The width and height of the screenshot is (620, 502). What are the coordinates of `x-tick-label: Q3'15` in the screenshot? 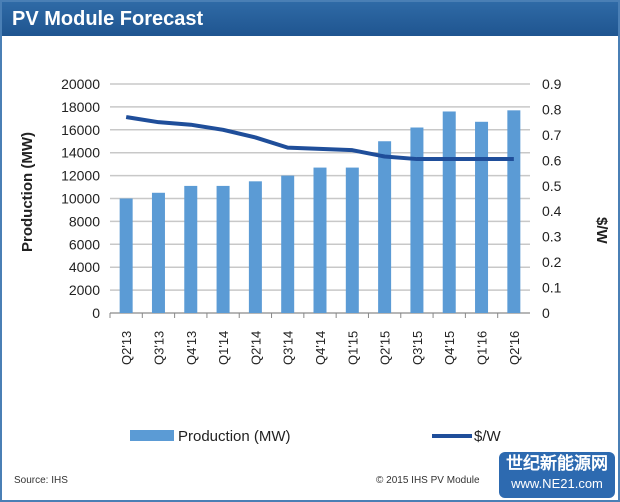 It's located at (417, 348).